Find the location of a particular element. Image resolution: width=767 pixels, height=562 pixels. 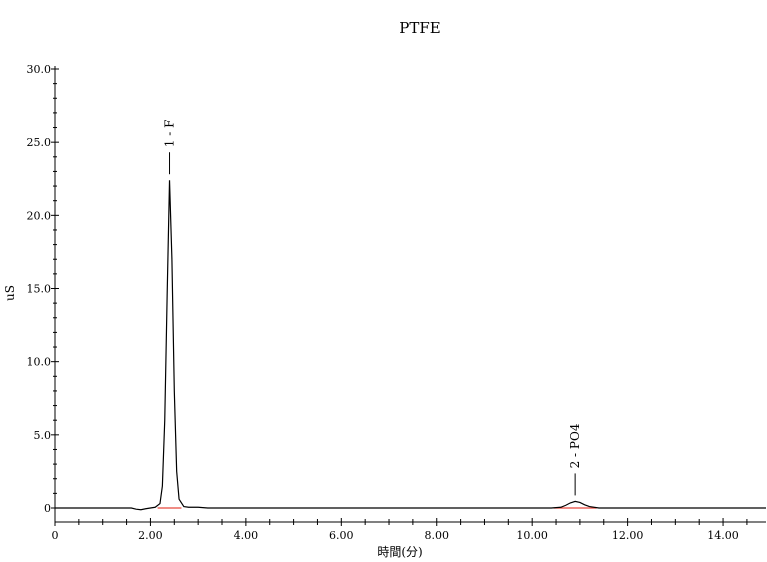

x-tick-label: 4.00 is located at coordinates (246, 535).